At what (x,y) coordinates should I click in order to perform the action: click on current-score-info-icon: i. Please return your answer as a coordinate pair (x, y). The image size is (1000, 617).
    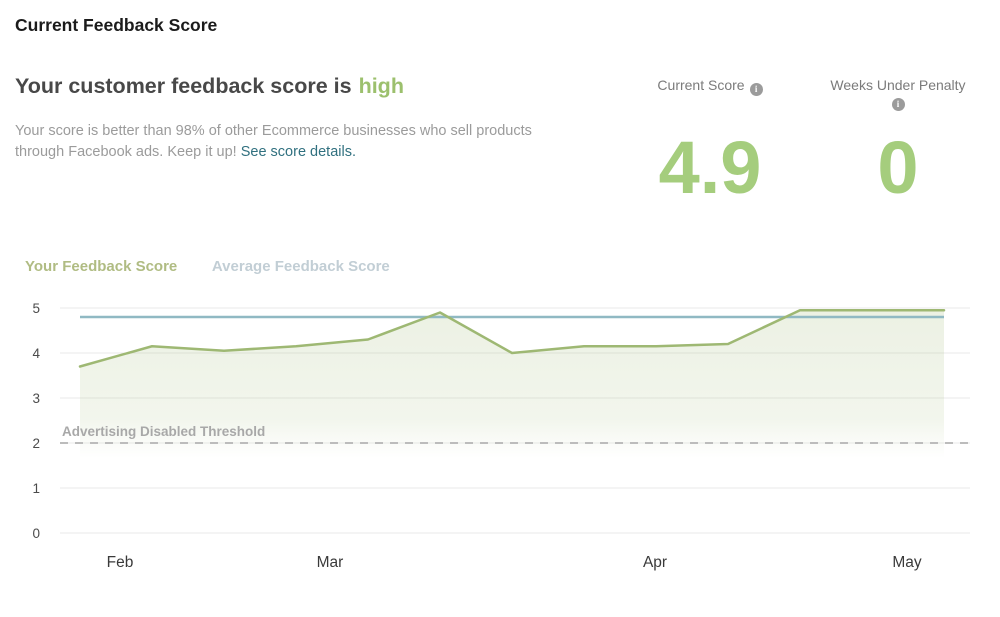
    Looking at the image, I should click on (756, 89).